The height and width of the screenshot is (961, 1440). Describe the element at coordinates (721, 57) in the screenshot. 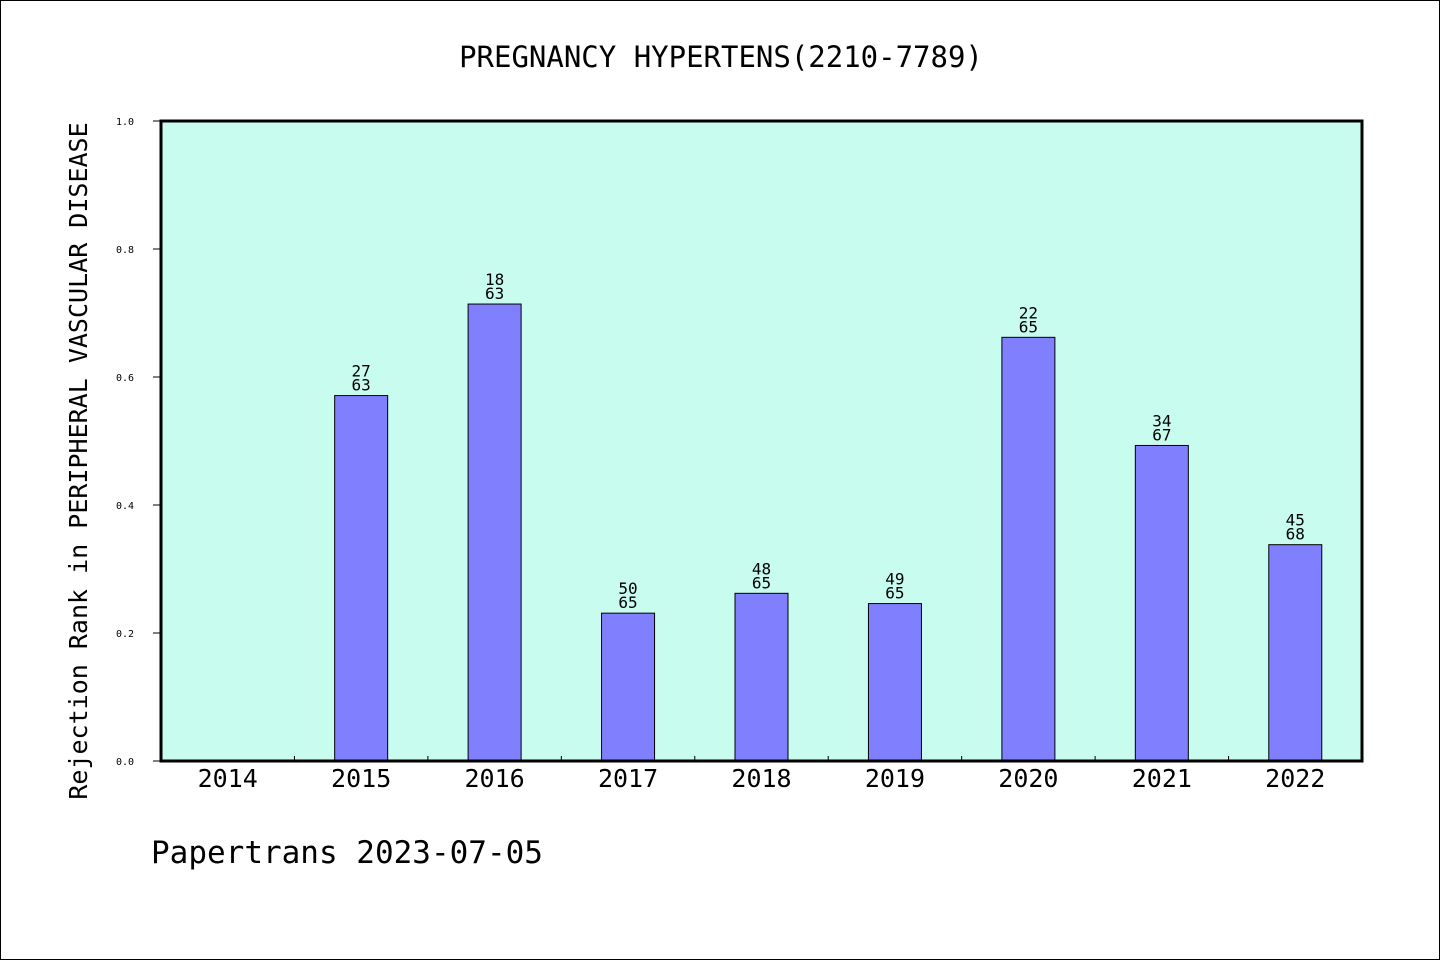

I see `chart-title: PREGNANCY HYPERTENS(2210-7789)` at that location.